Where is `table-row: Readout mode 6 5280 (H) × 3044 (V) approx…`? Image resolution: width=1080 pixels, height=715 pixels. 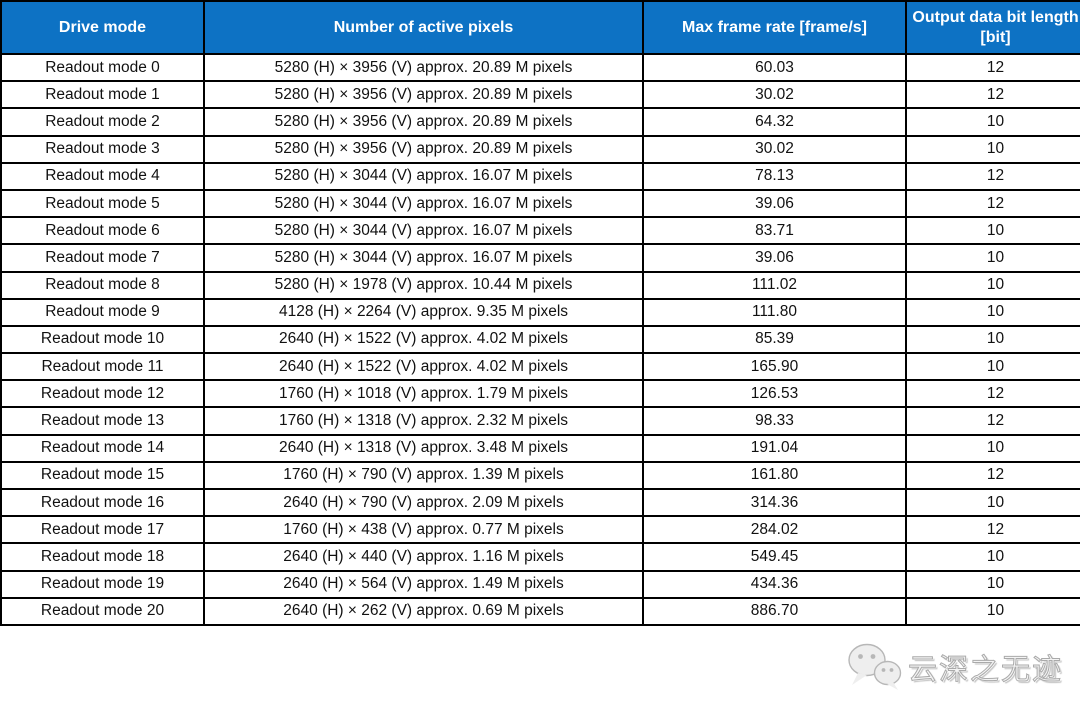
table-row: Readout mode 6 5280 (H) × 3044 (V) approx… is located at coordinates (540, 231).